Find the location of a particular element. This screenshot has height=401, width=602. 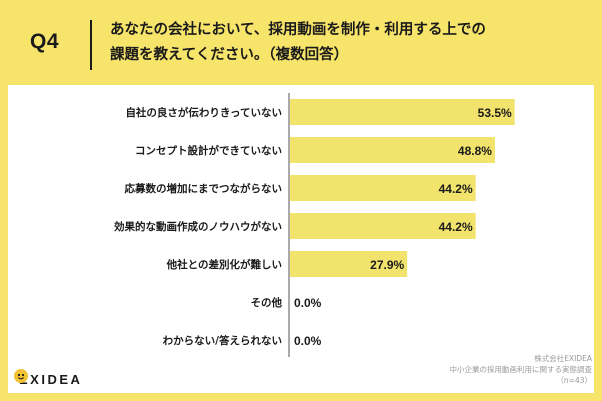

question-title-line-1: あなたの会社において、採用動画を制作・利用する上での is located at coordinates (298, 30).